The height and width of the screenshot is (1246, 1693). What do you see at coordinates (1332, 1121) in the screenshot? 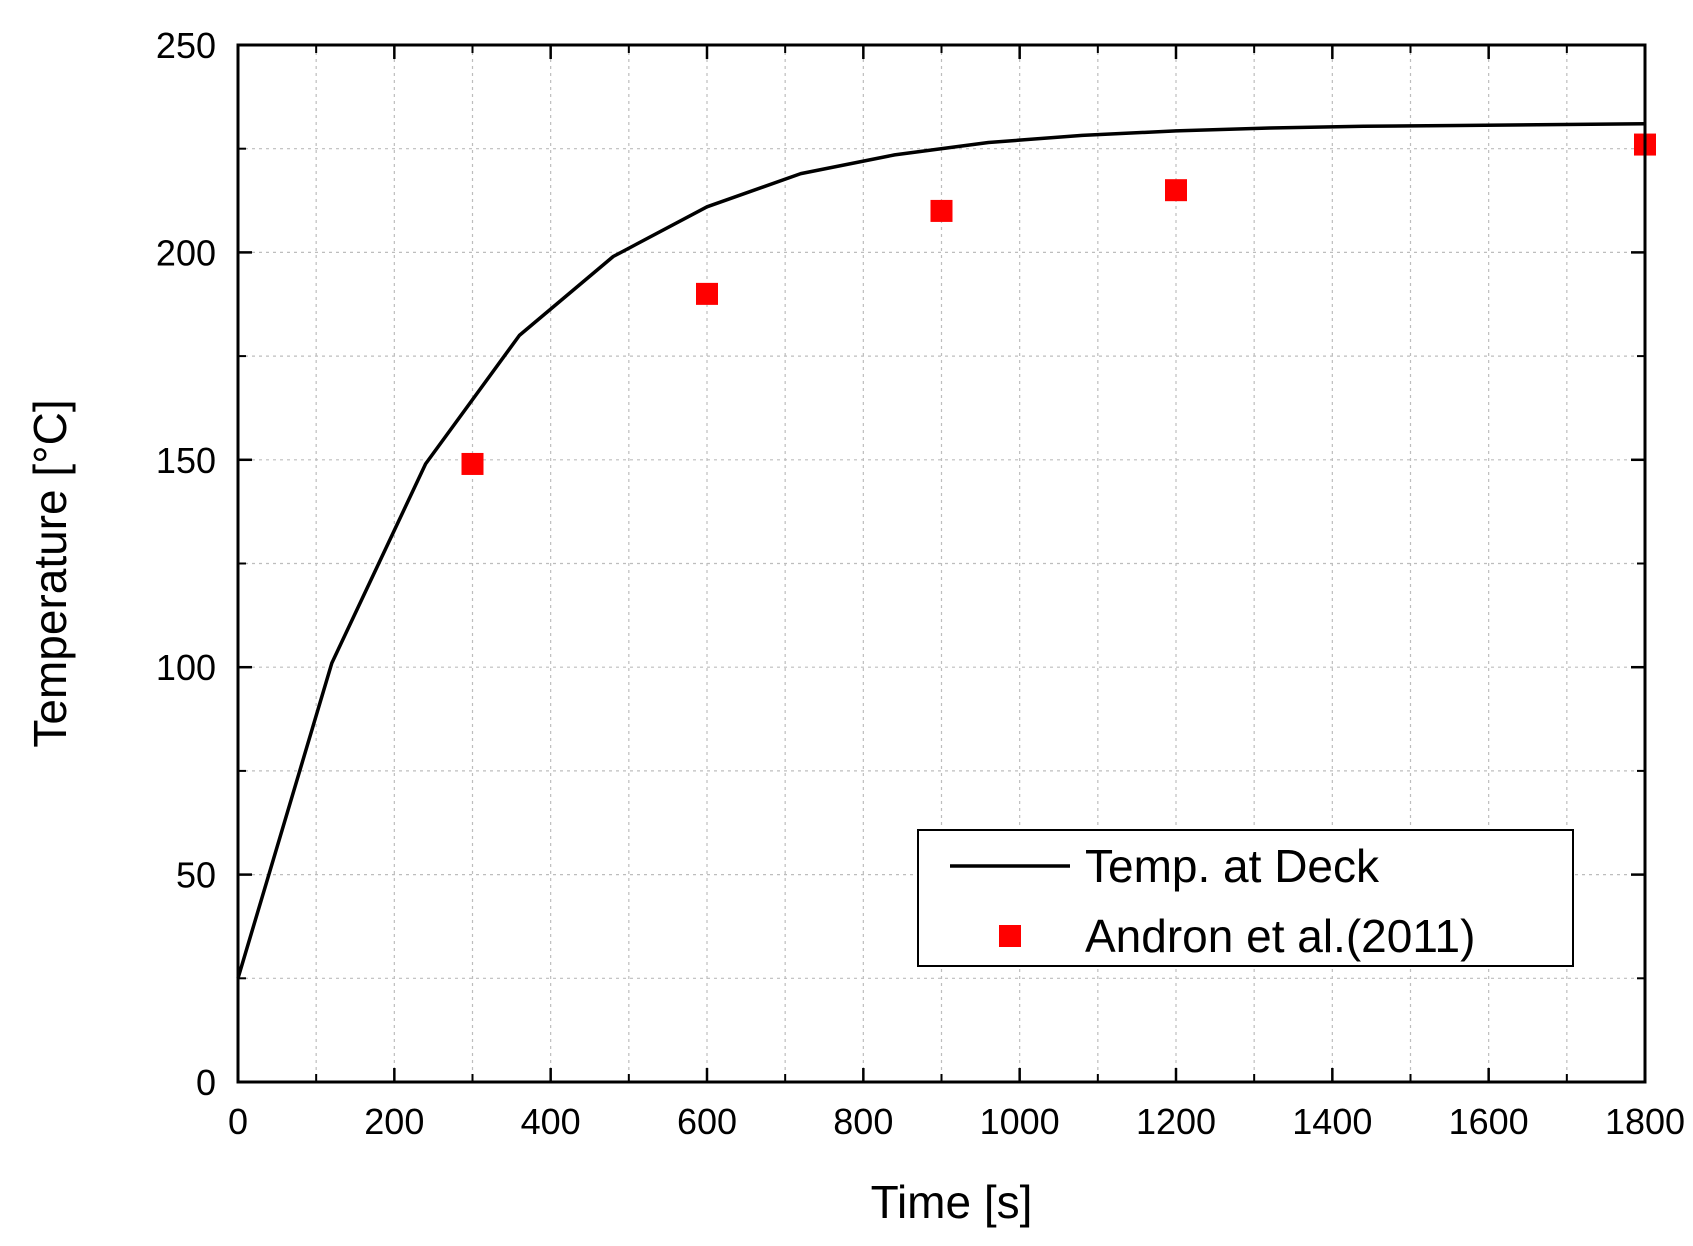
I see `x-tick-label: 1400` at bounding box center [1332, 1121].